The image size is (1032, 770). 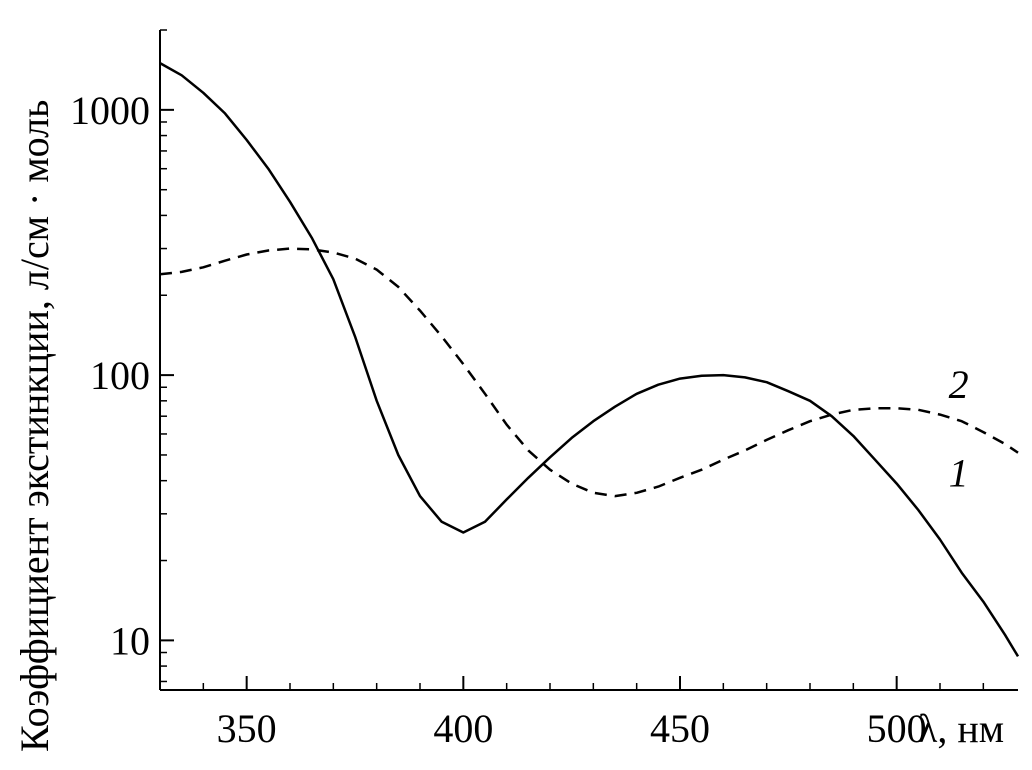 What do you see at coordinates (897, 728) in the screenshot?
I see `x-tick-label: 500` at bounding box center [897, 728].